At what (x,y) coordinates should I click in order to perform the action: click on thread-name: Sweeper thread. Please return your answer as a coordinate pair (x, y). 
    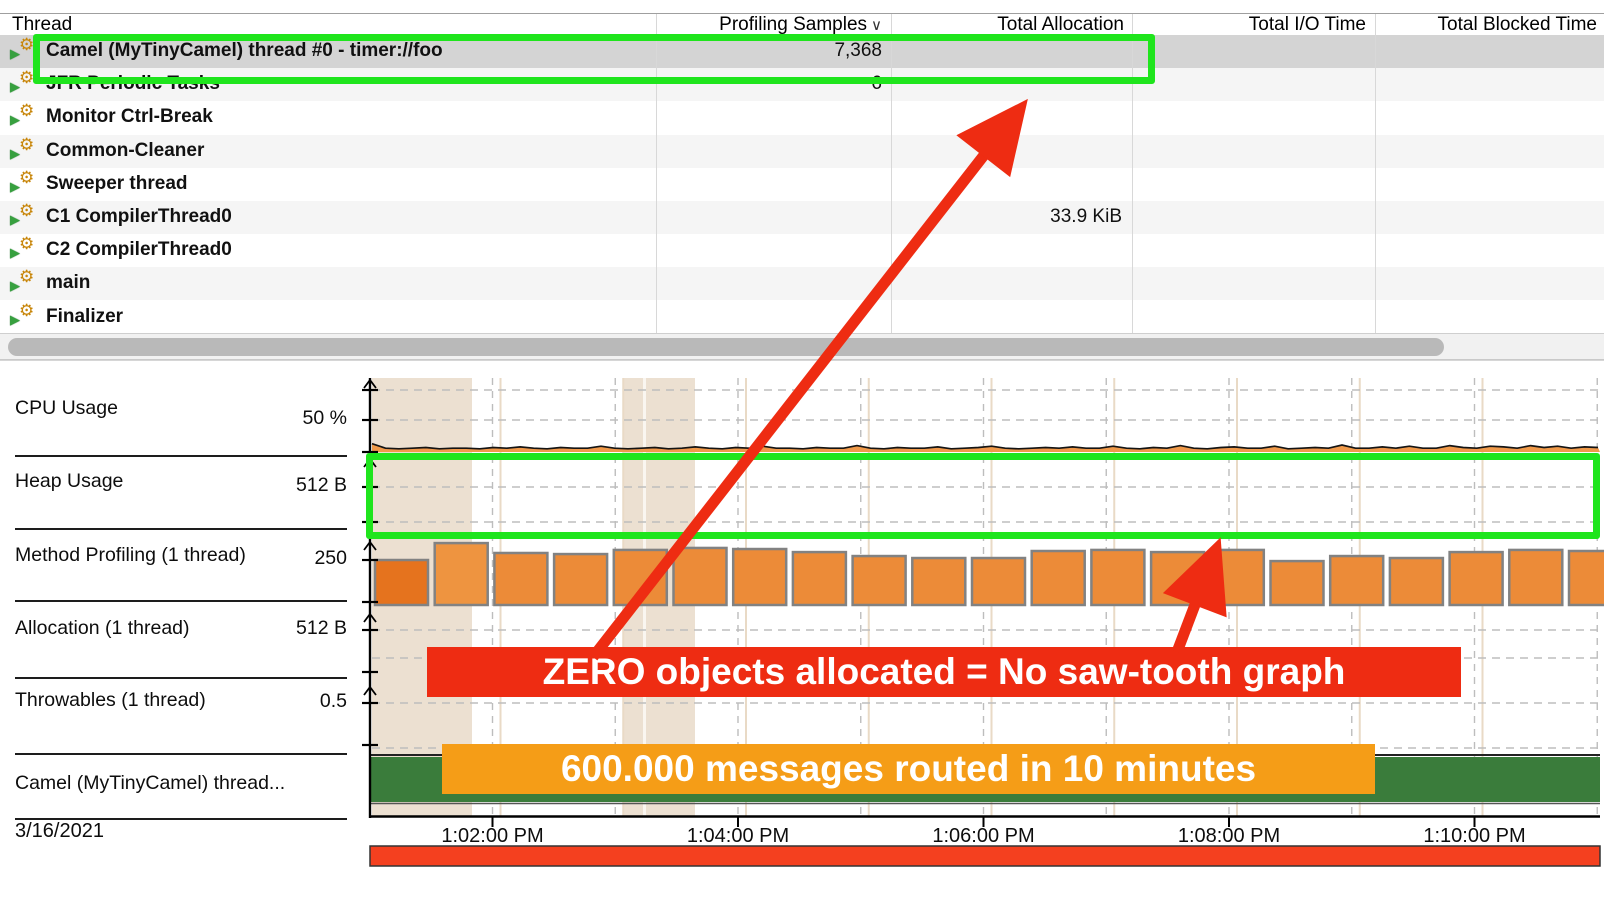
    Looking at the image, I should click on (117, 183).